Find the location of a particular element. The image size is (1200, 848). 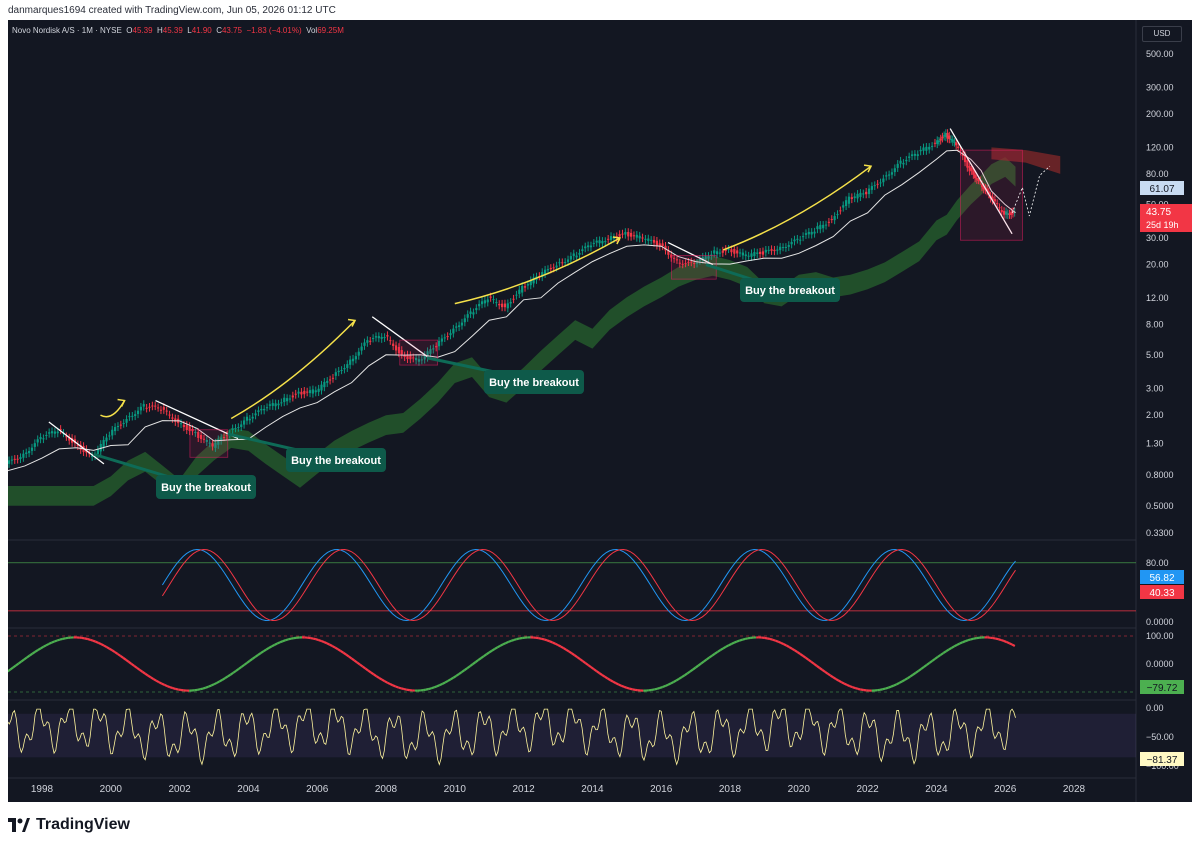

bar-countdown: 25d 19h is located at coordinates (1162, 225).